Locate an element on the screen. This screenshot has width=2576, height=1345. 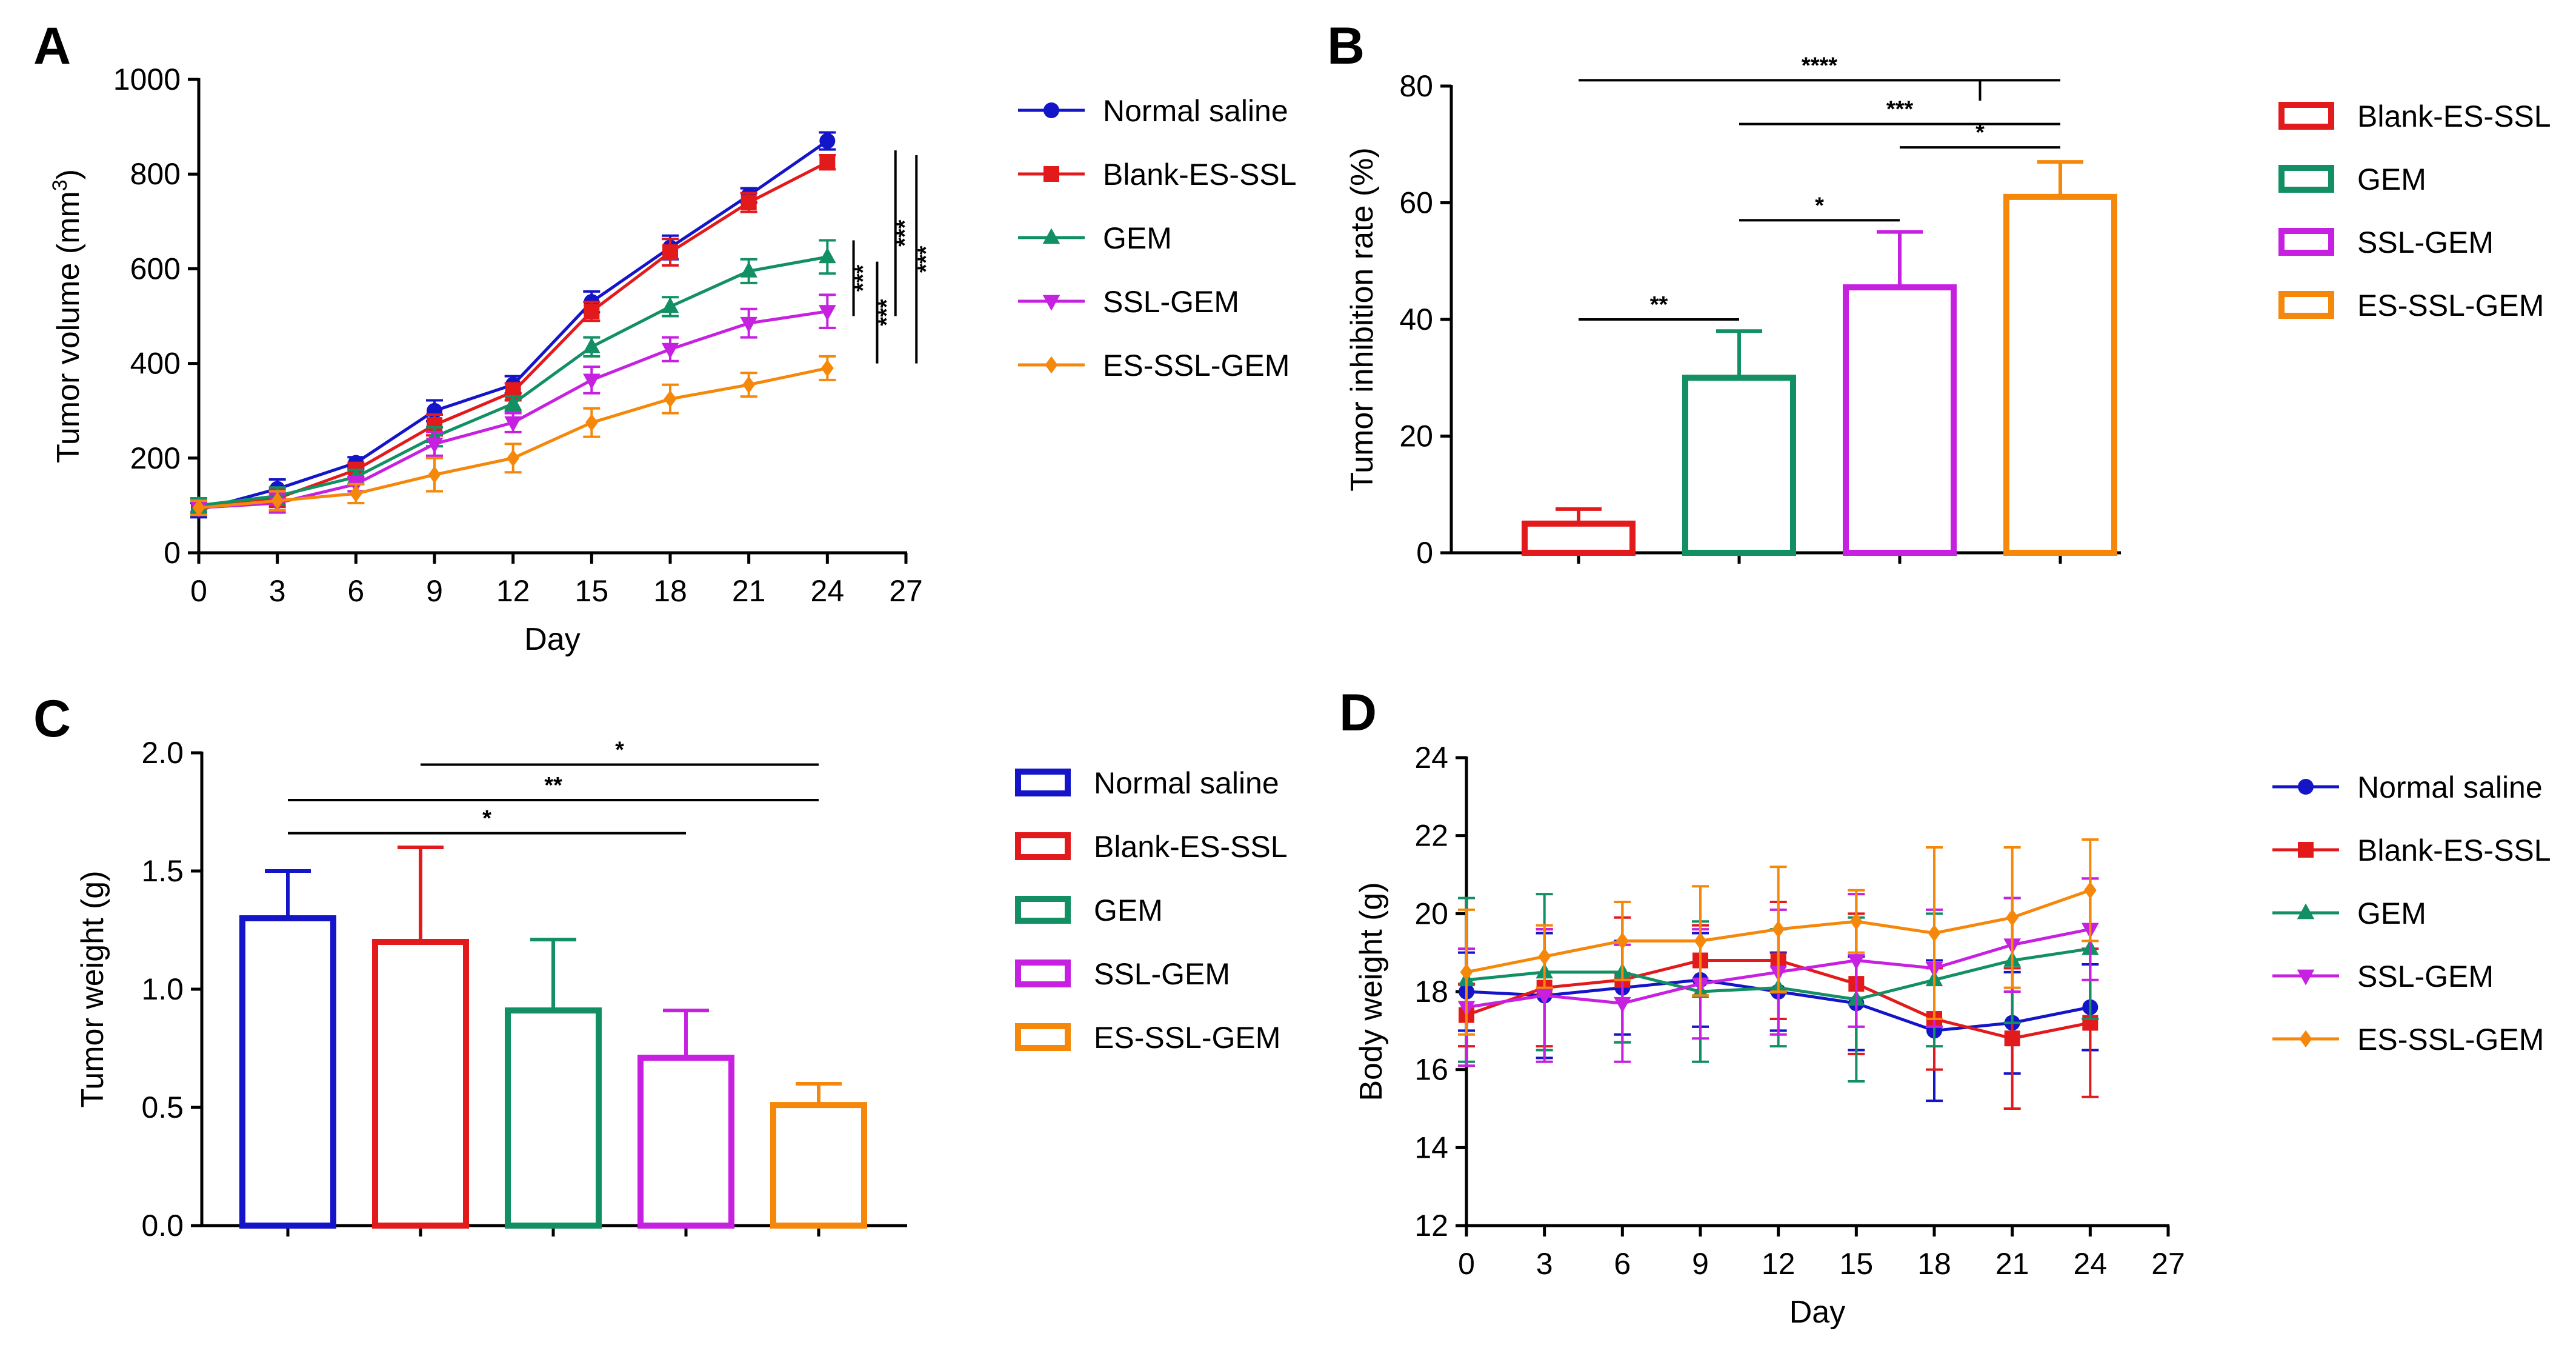
y-axis-title-tail: ) is located at coordinates (68, 174).